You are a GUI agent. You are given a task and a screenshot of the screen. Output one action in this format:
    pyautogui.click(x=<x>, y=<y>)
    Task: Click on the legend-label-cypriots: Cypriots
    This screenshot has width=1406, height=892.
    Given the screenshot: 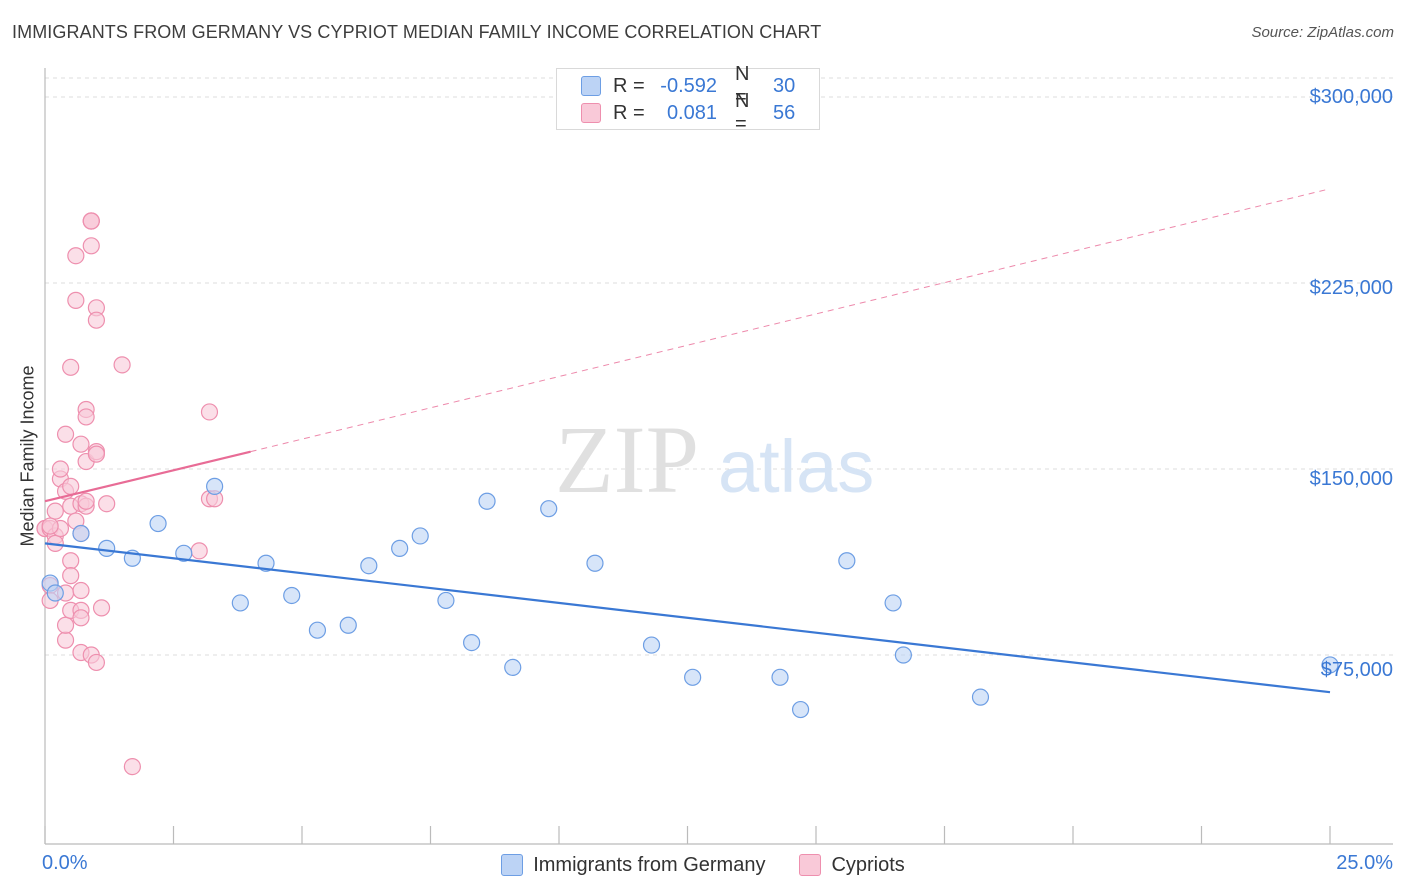 What is the action you would take?
    pyautogui.click(x=868, y=864)
    